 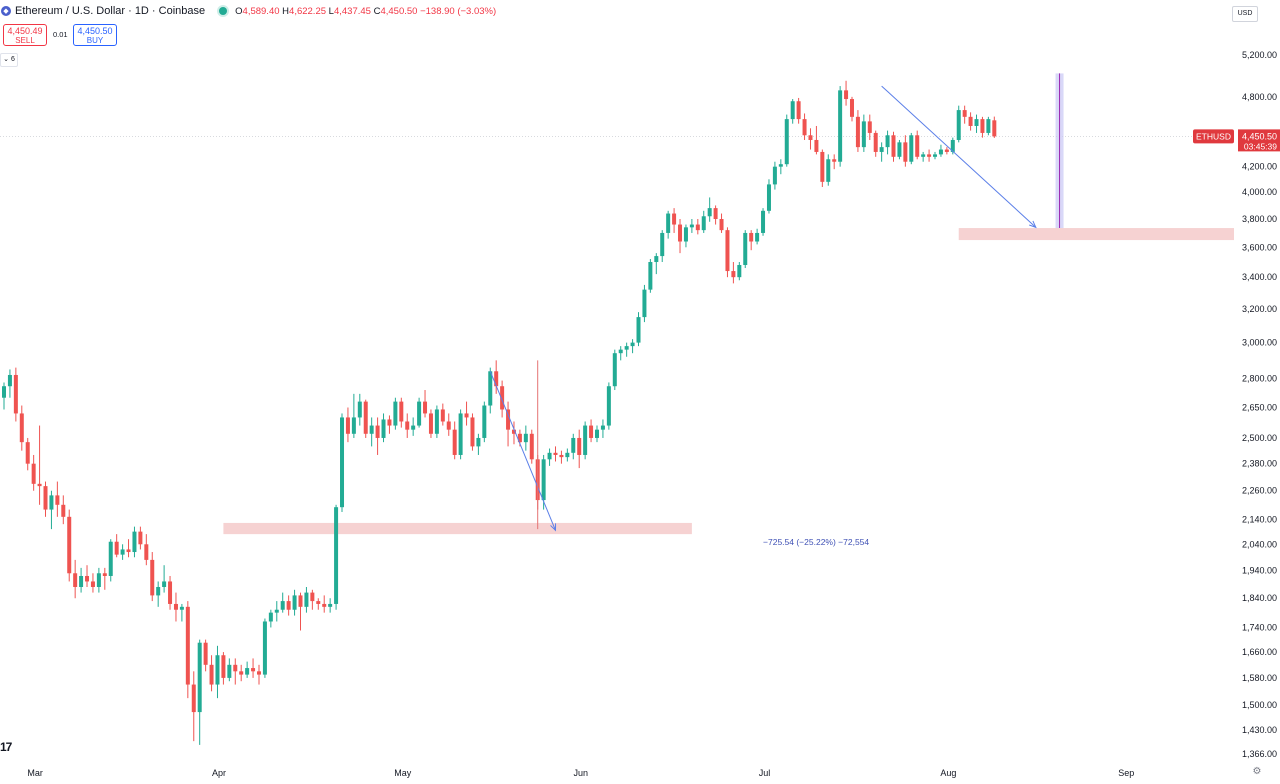 What do you see at coordinates (1259, 379) in the screenshot?
I see `price-tick-label: 2,800.00` at bounding box center [1259, 379].